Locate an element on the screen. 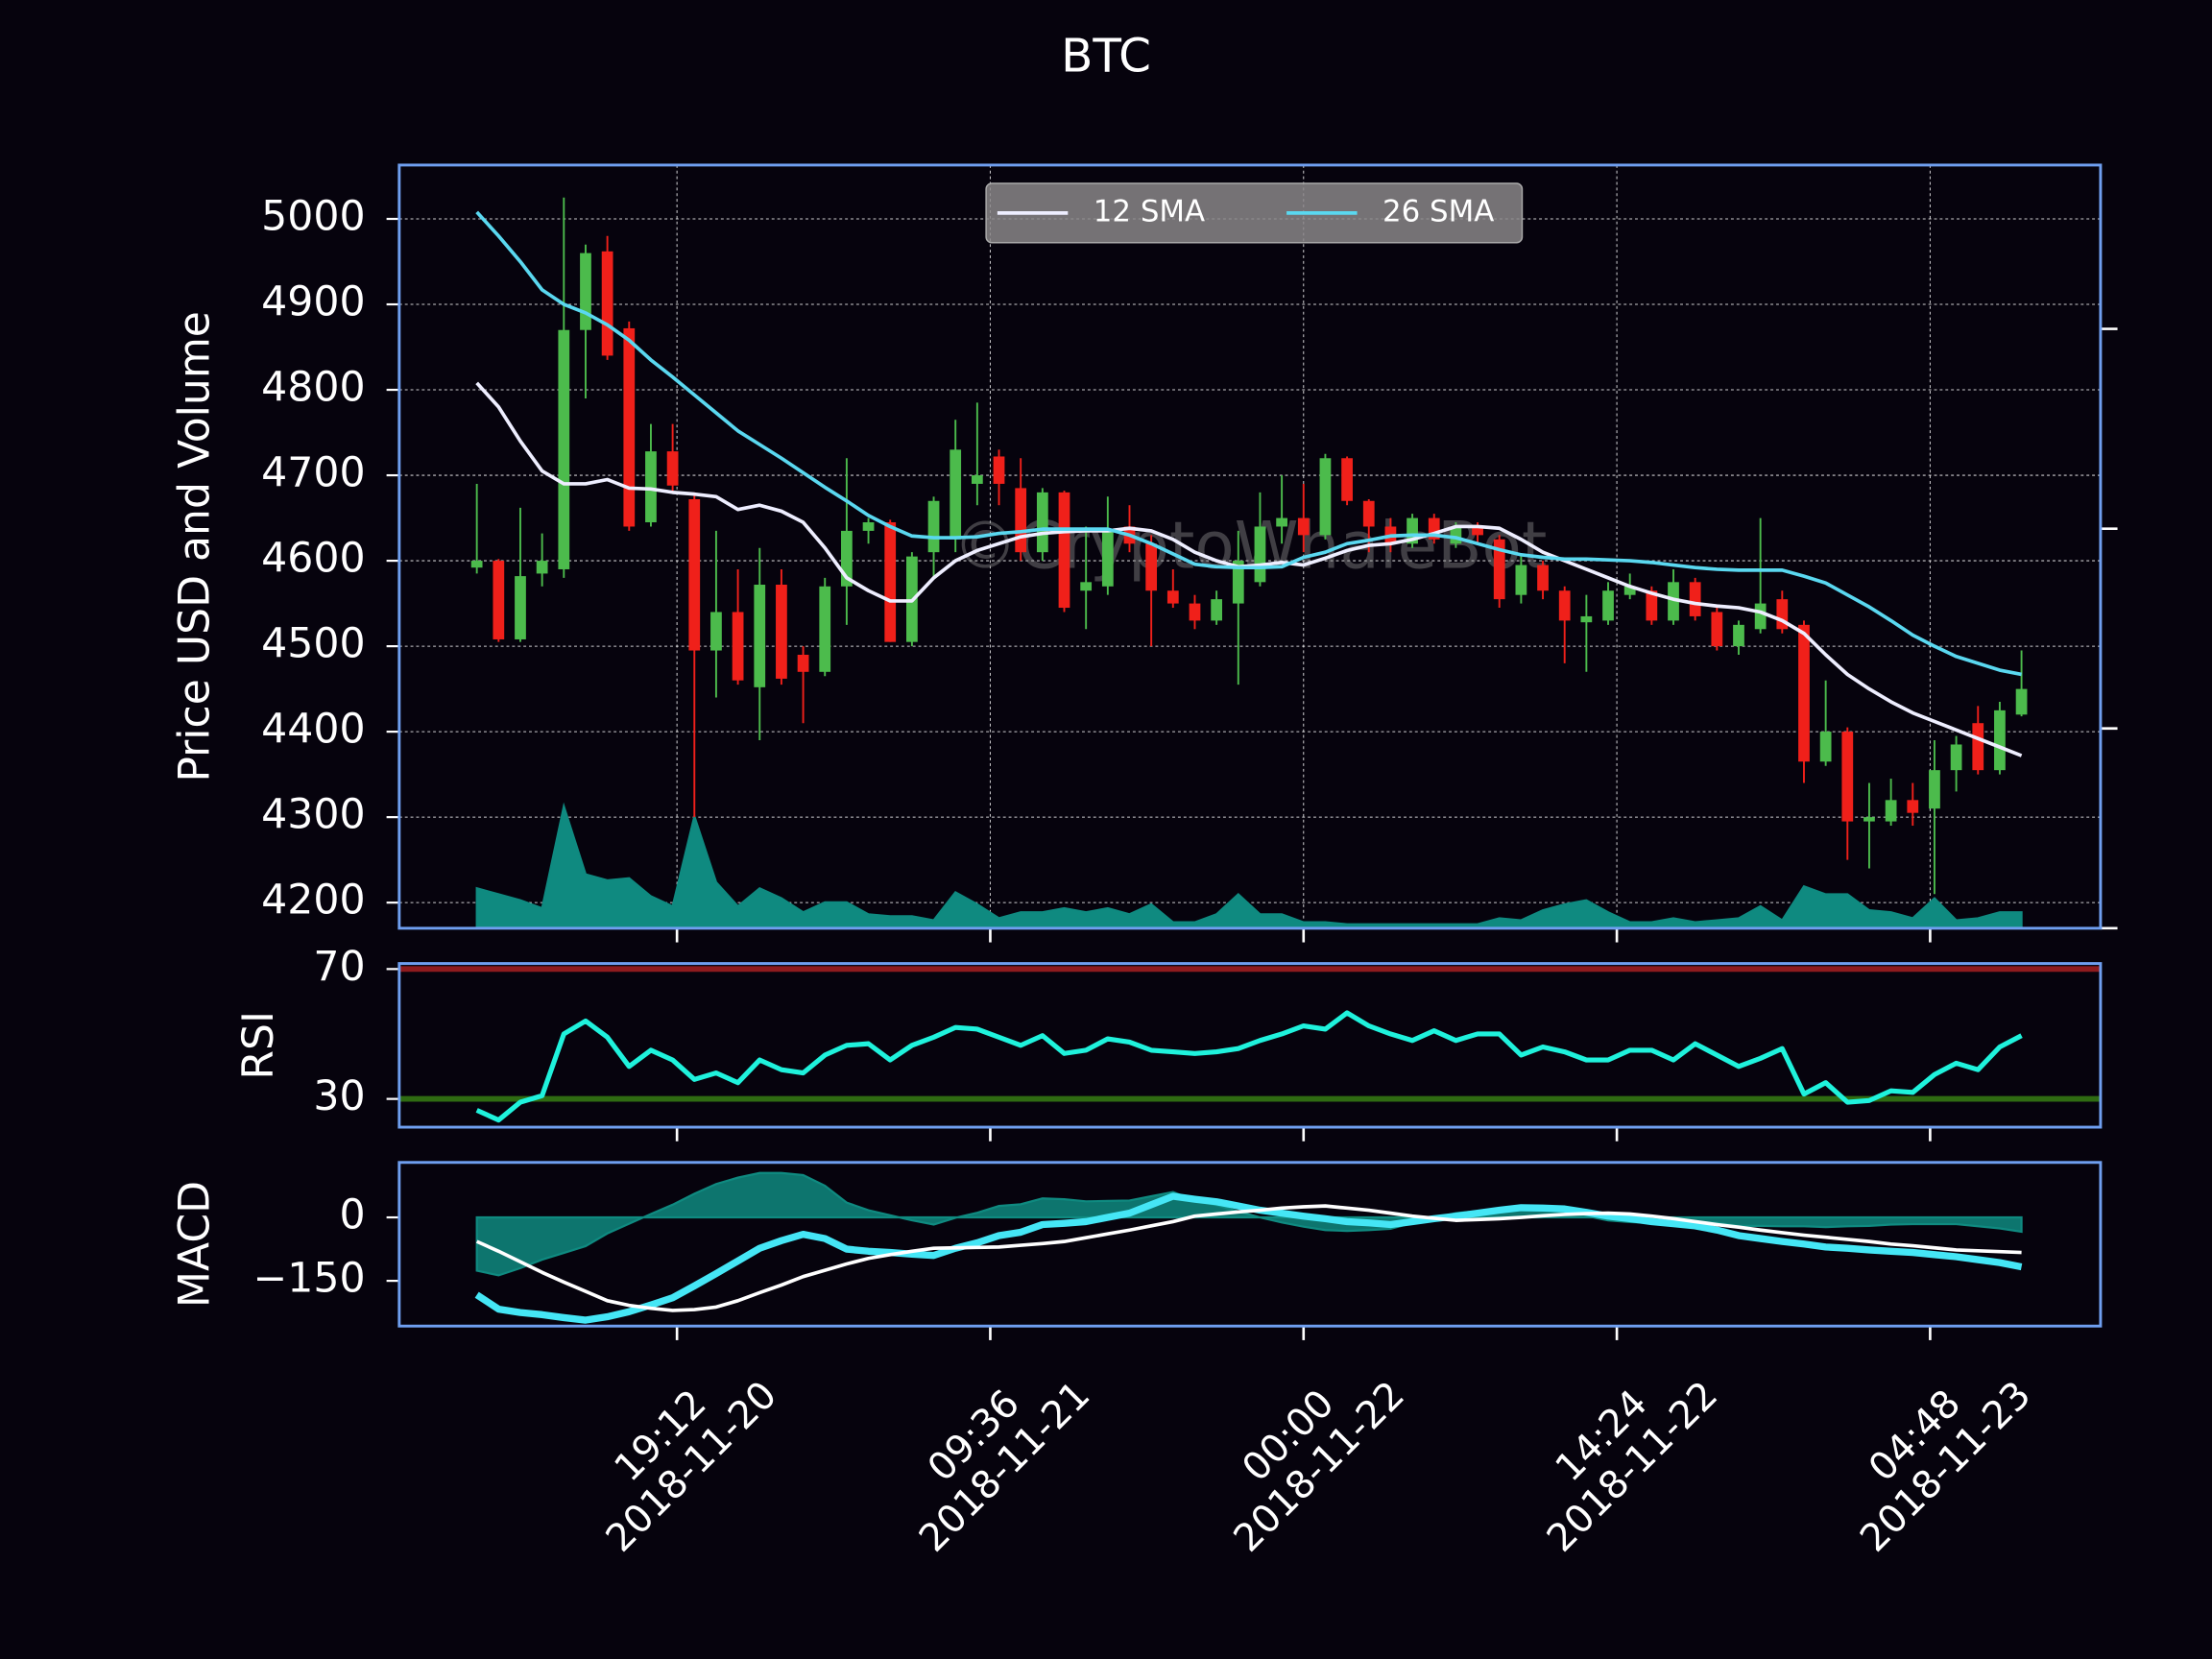 This screenshot has height=1659, width=2212. watermark: ©CryptoWhaleBot is located at coordinates (1249, 546).